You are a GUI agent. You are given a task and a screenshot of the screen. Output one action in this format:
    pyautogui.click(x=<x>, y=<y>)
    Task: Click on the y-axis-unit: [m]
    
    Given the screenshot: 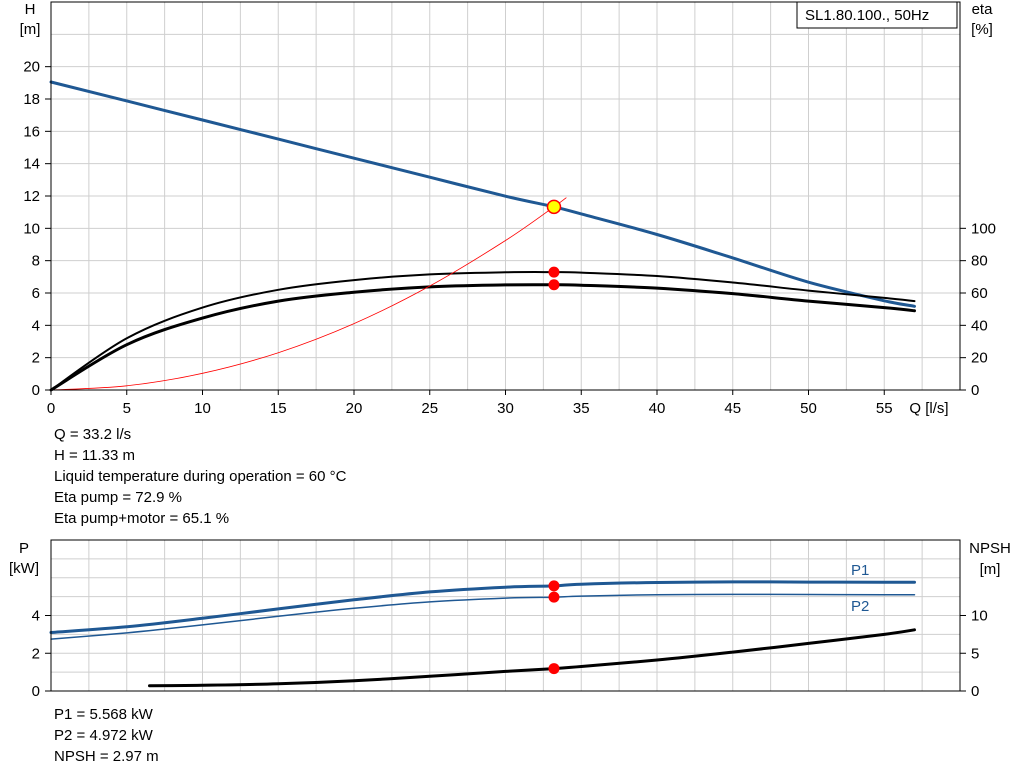 What is the action you would take?
    pyautogui.click(x=30, y=29)
    